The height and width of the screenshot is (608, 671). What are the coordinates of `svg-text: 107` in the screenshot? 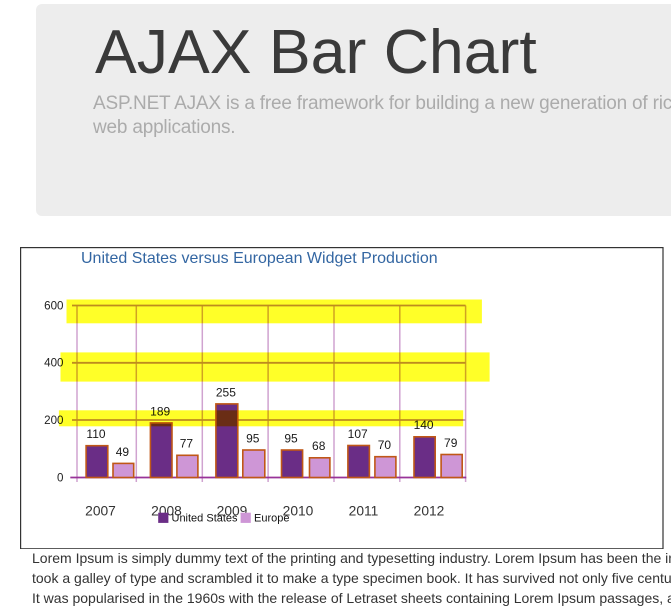 It's located at (358, 433).